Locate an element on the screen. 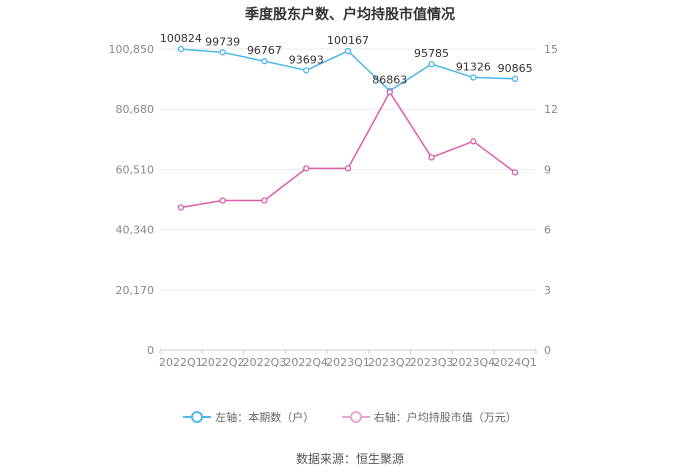 This screenshot has width=700, height=474. x-axis-tick-label: 2023Q3 is located at coordinates (432, 362).